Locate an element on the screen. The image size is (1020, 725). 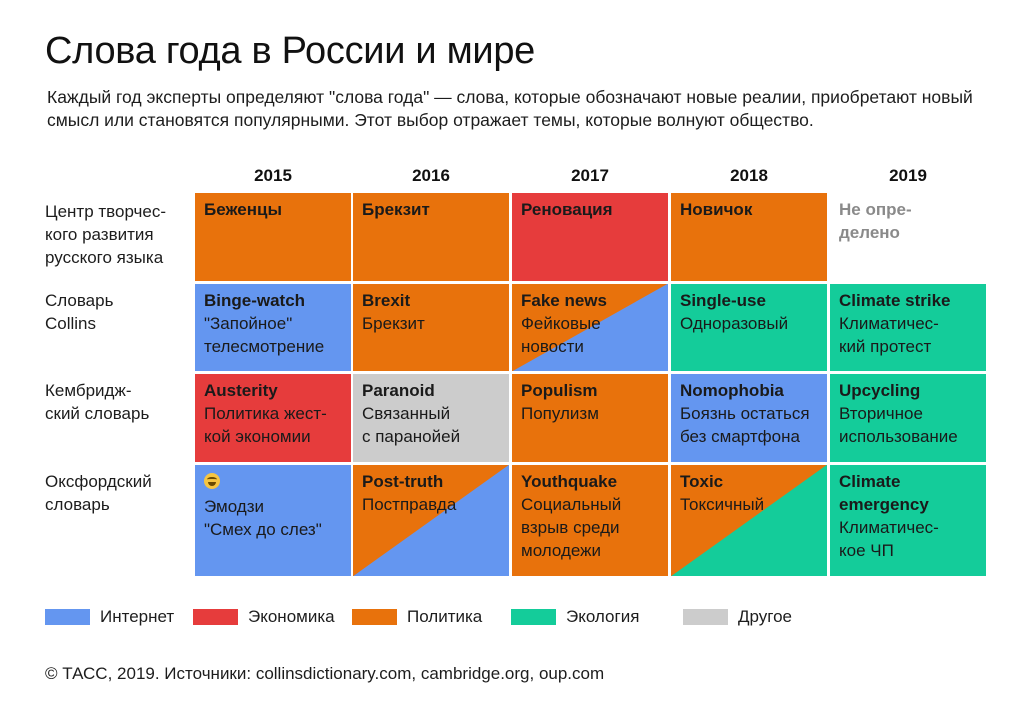
word-cell: Climate strike Климатичес- кий протест is located at coordinates (908, 327).